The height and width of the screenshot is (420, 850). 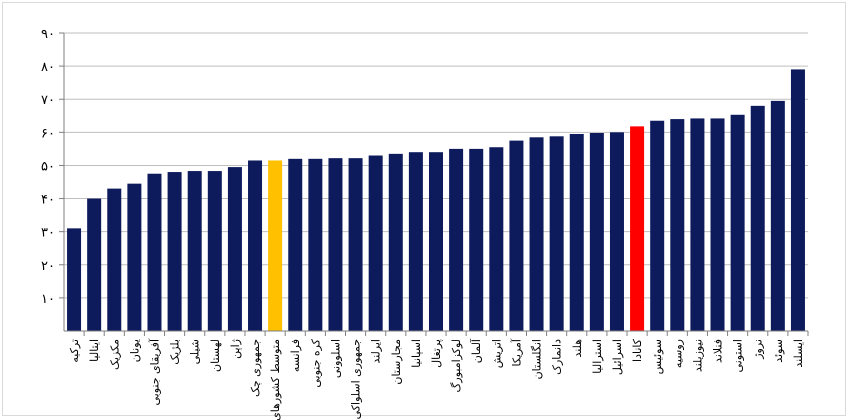 What do you see at coordinates (295, 355) in the screenshot?
I see `x-tick-label: فرانسه` at bounding box center [295, 355].